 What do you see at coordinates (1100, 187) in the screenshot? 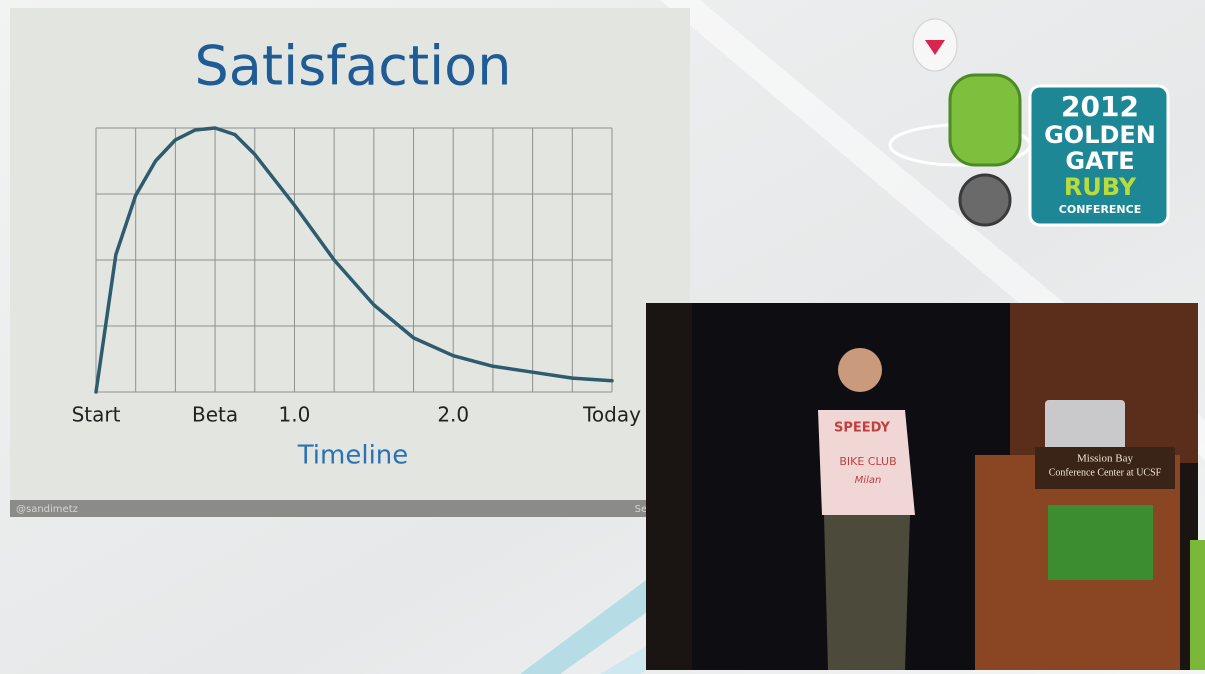
I see `logo-text: RUBY` at bounding box center [1100, 187].